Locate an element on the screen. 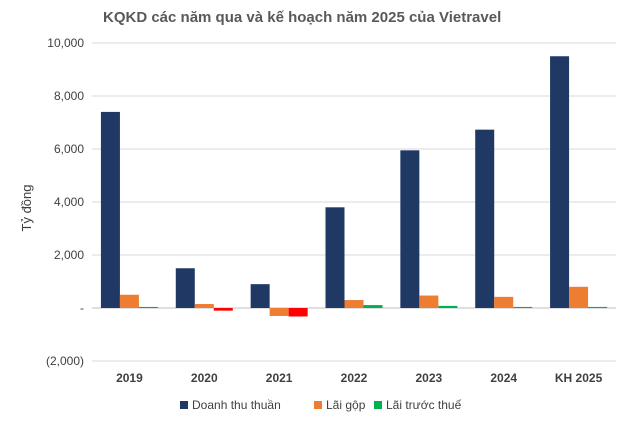  legend-label: Doanh thu thuần is located at coordinates (236, 405).